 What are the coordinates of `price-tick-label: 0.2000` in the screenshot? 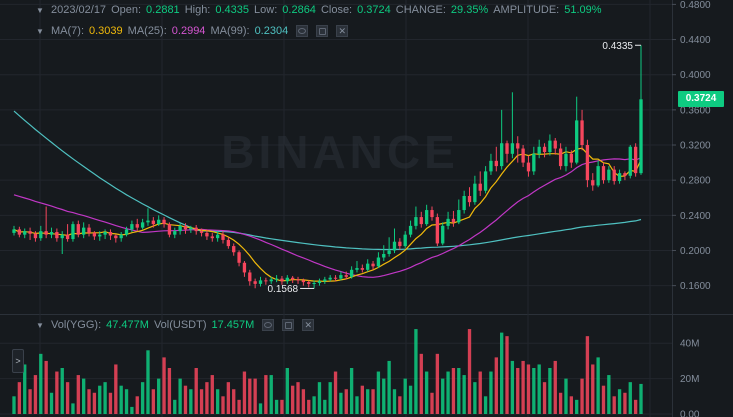 It's located at (695, 251).